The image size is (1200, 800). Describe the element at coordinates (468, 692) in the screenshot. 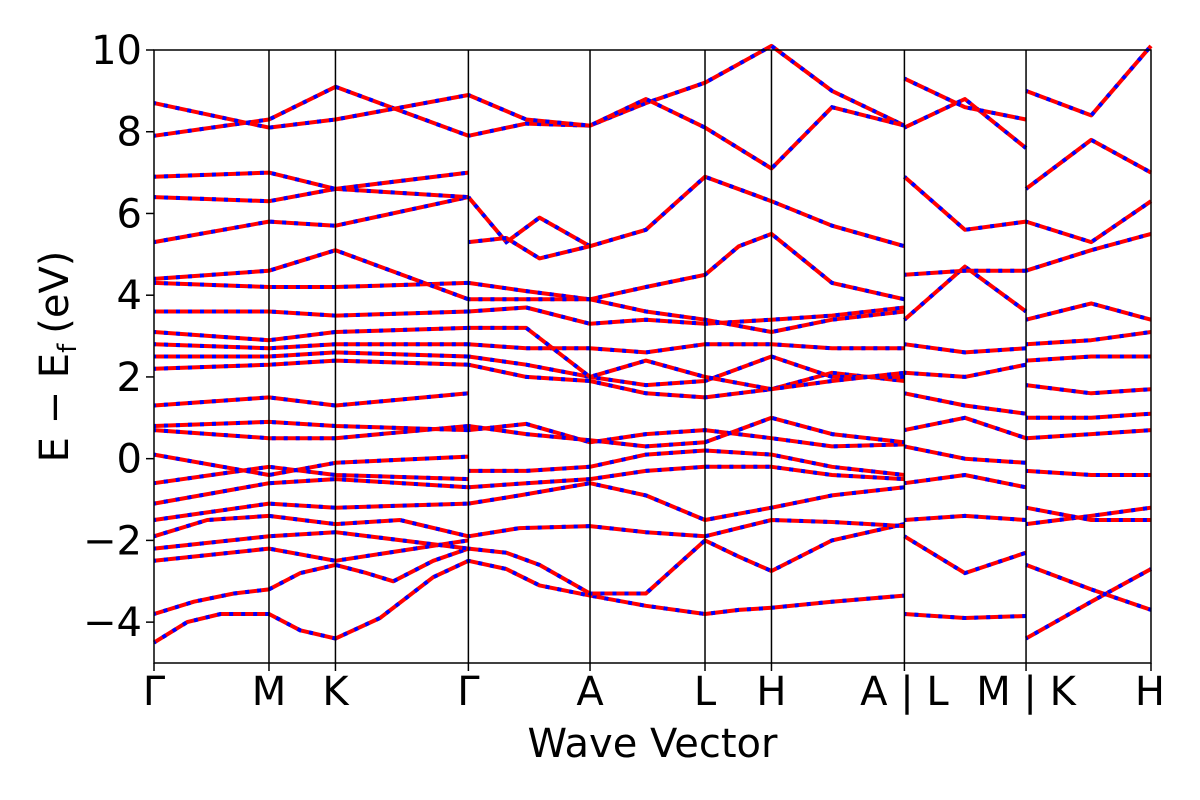

I see `x-tick-label: Γ` at that location.